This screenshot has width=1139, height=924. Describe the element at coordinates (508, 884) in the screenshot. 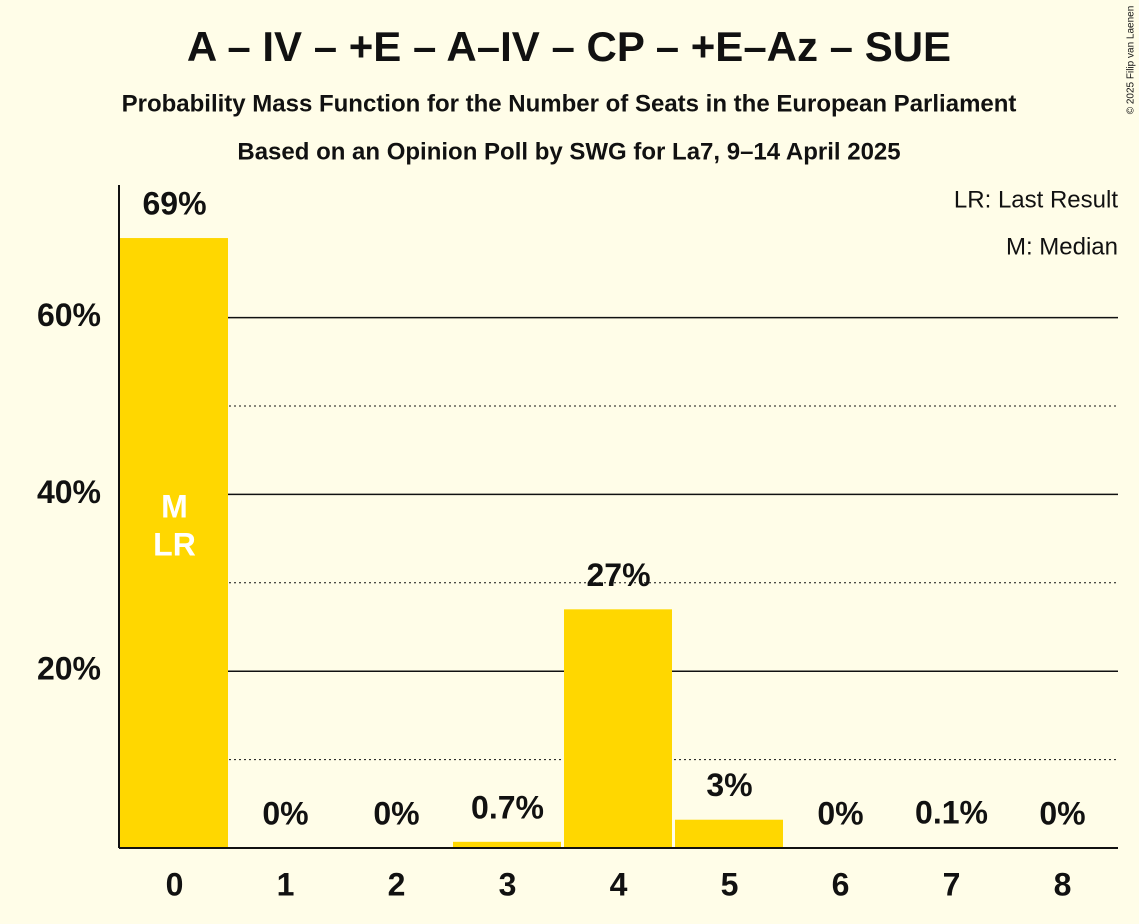

I see `x-tick-label: 3` at that location.